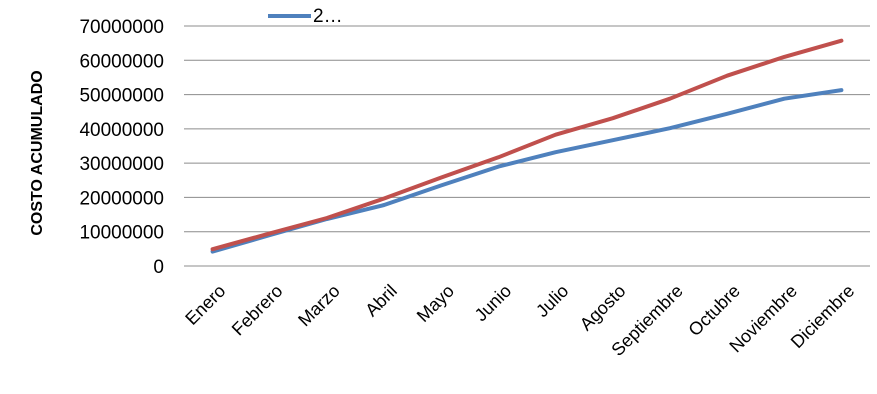 This screenshot has height=394, width=877. Describe the element at coordinates (713, 310) in the screenshot. I see `x-tick-label: Octubre` at that location.